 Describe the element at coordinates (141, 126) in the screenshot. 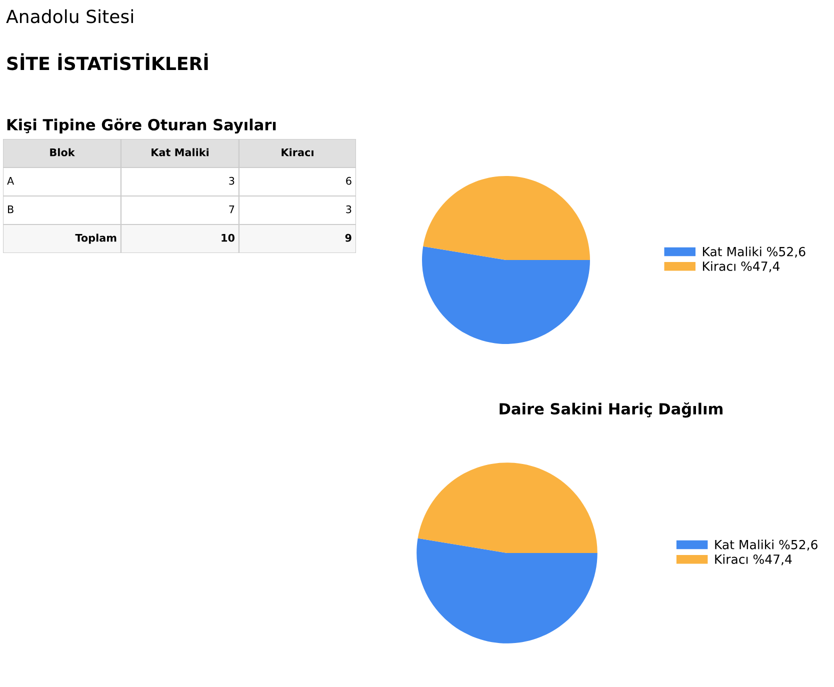

I see `text: Kişi Tipine Göre Oturan Sayıları` at that location.